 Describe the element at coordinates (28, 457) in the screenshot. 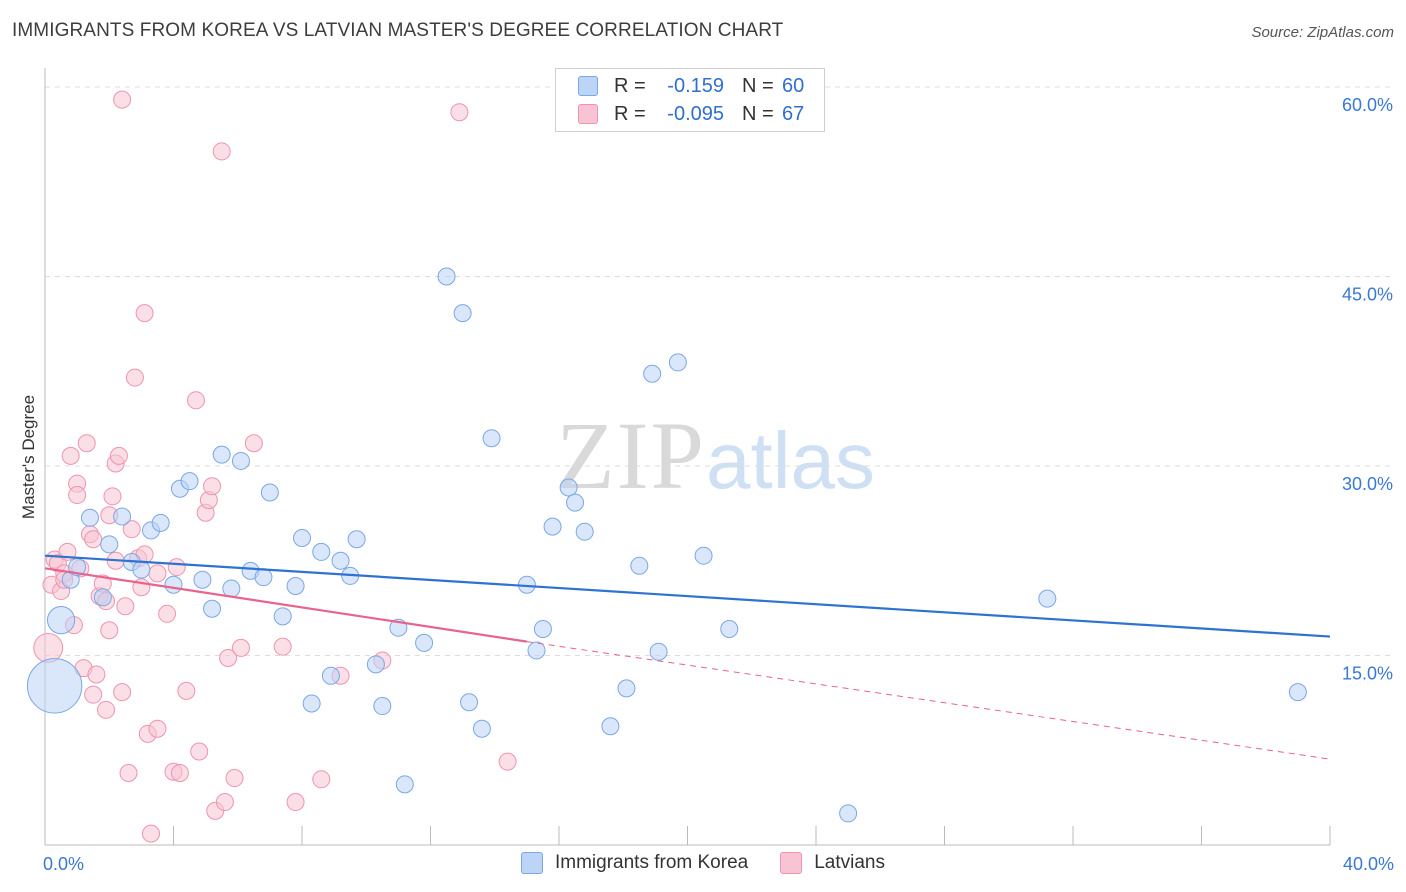

I see `y-axis-label: Master's Degree` at that location.